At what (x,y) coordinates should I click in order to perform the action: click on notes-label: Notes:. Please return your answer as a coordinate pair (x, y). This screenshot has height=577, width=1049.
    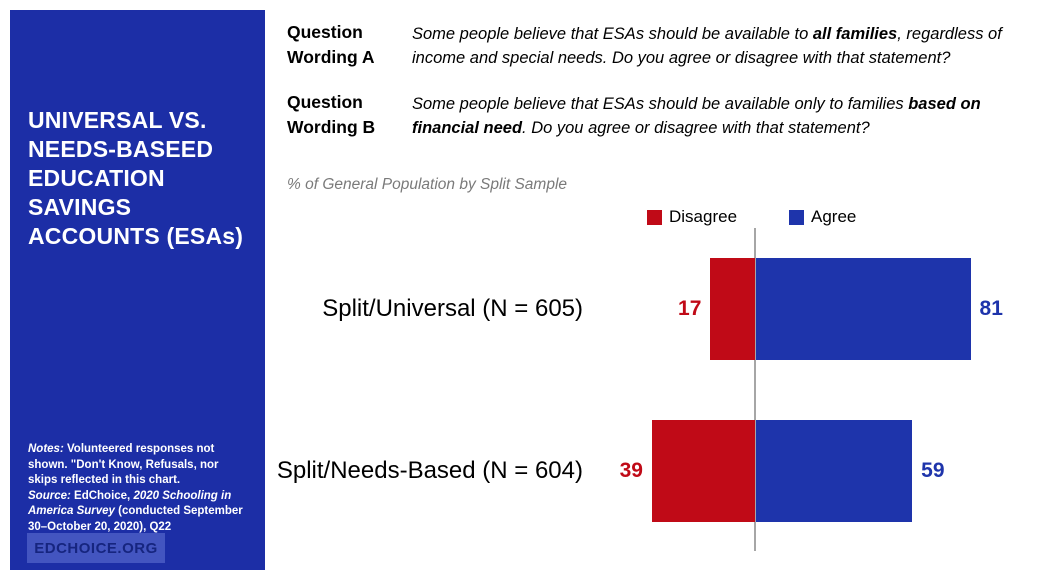
    Looking at the image, I should click on (46, 449).